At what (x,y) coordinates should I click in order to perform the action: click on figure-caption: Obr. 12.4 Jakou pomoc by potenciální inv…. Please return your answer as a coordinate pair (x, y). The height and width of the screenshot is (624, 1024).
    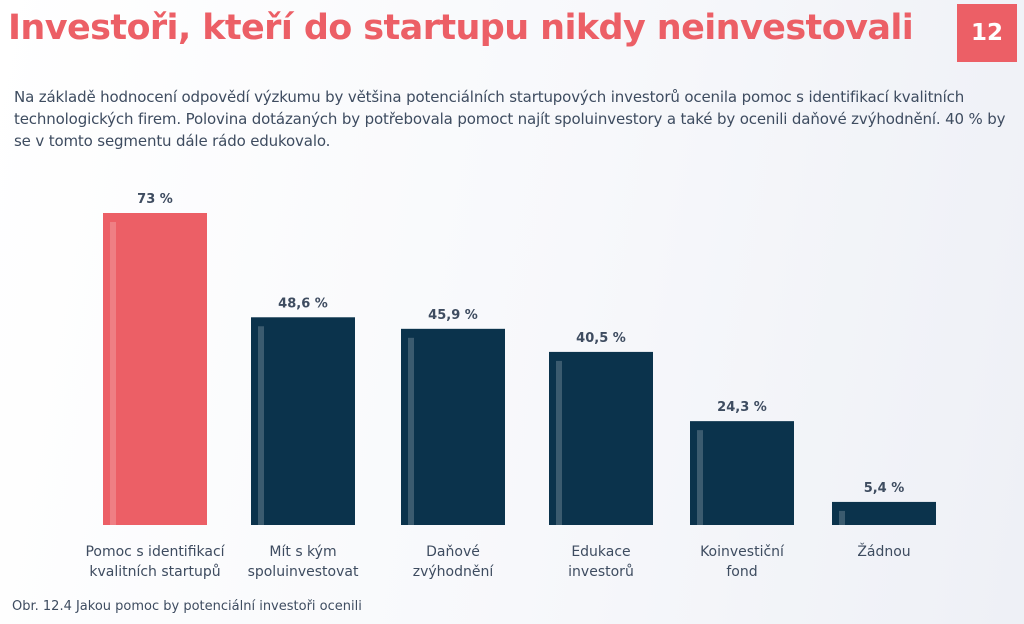
    Looking at the image, I should click on (187, 606).